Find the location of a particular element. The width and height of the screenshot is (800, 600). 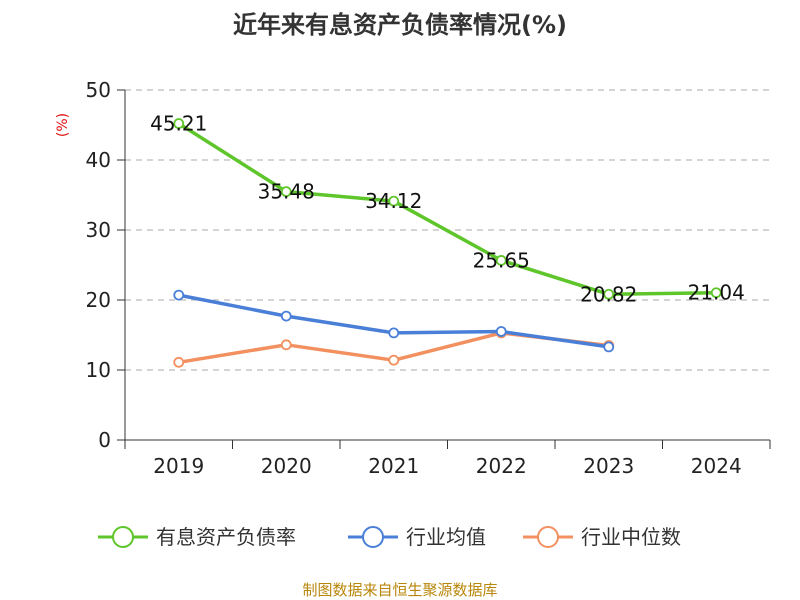

x-tick-label: 2023 is located at coordinates (608, 466).